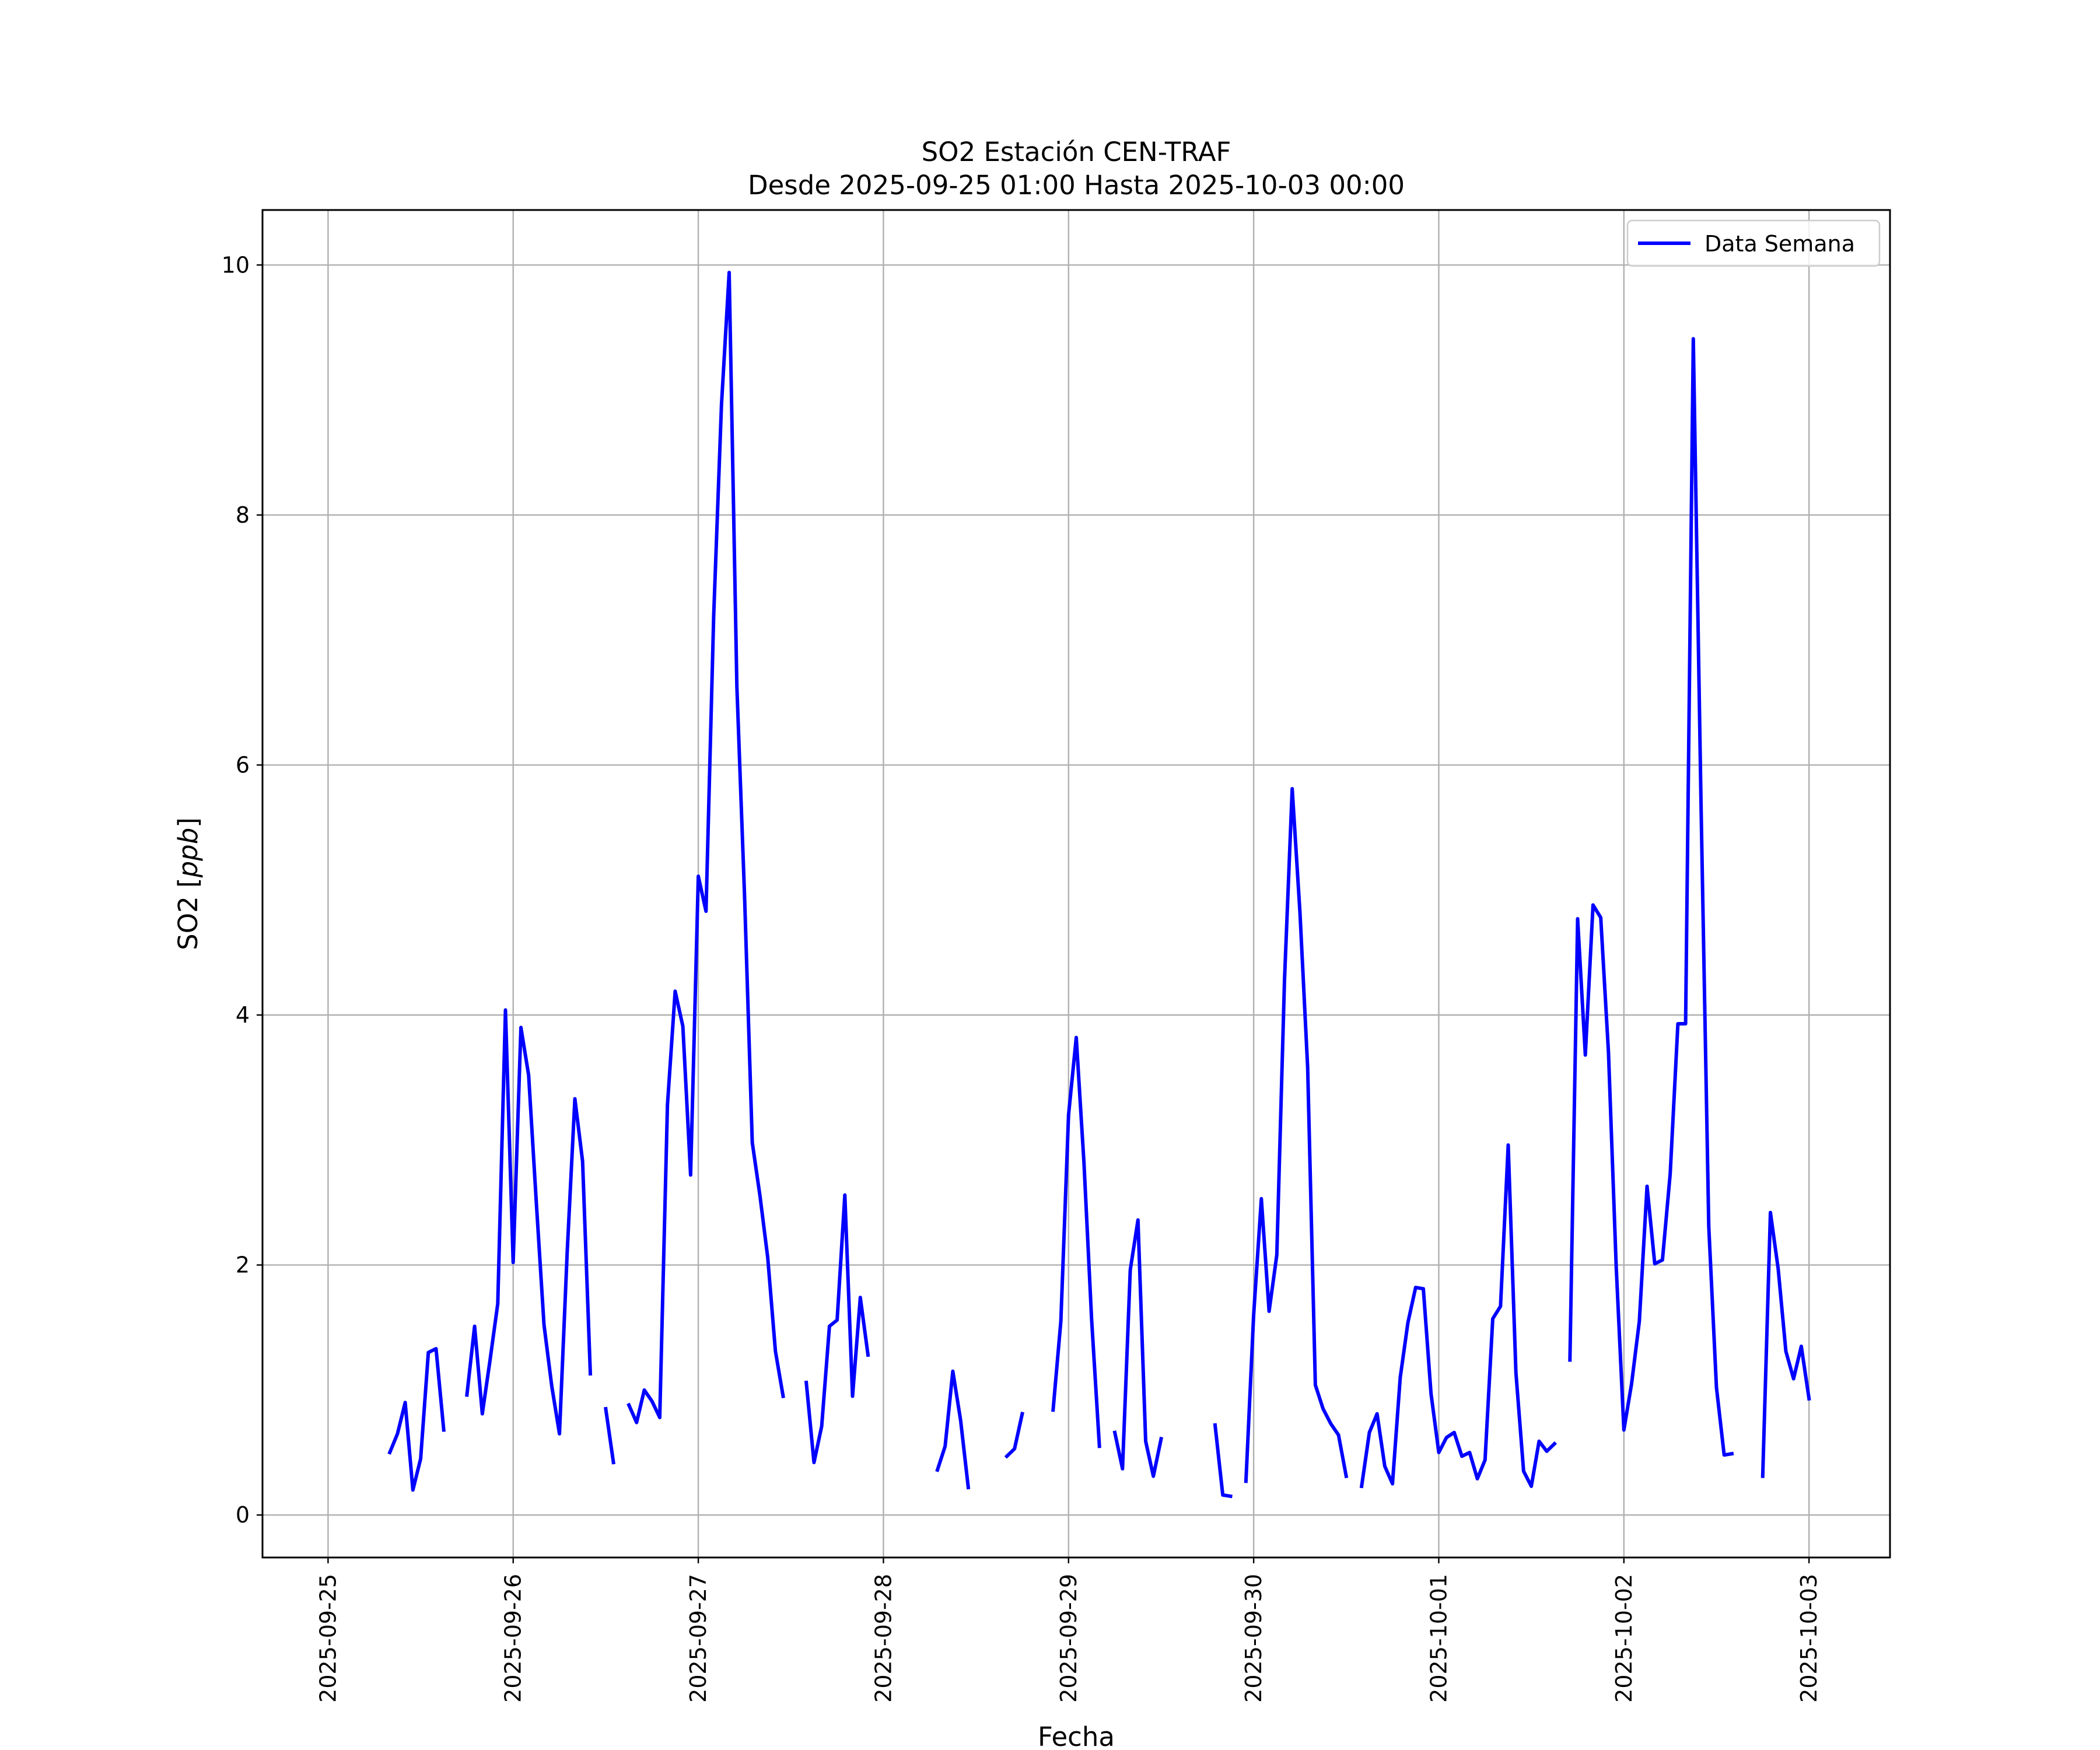 The image size is (2100, 1750). I want to click on legend-label-data-semana: Data Semana, so click(1779, 244).